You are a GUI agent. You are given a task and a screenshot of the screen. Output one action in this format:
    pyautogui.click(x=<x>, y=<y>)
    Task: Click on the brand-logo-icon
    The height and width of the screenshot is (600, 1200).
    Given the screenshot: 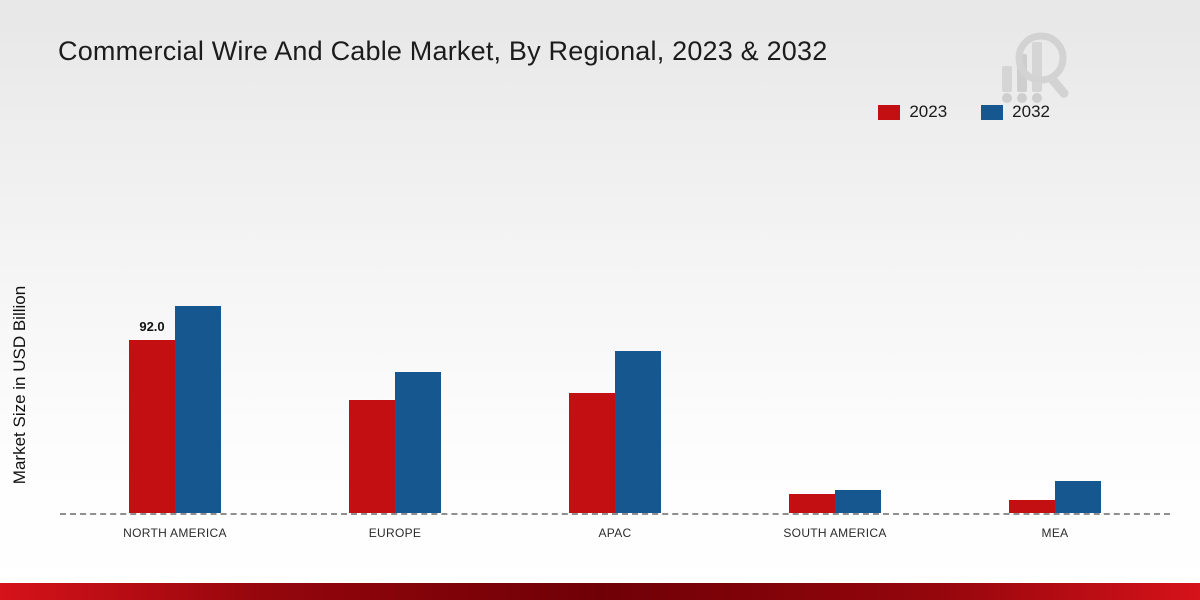 What is the action you would take?
    pyautogui.click(x=1035, y=67)
    